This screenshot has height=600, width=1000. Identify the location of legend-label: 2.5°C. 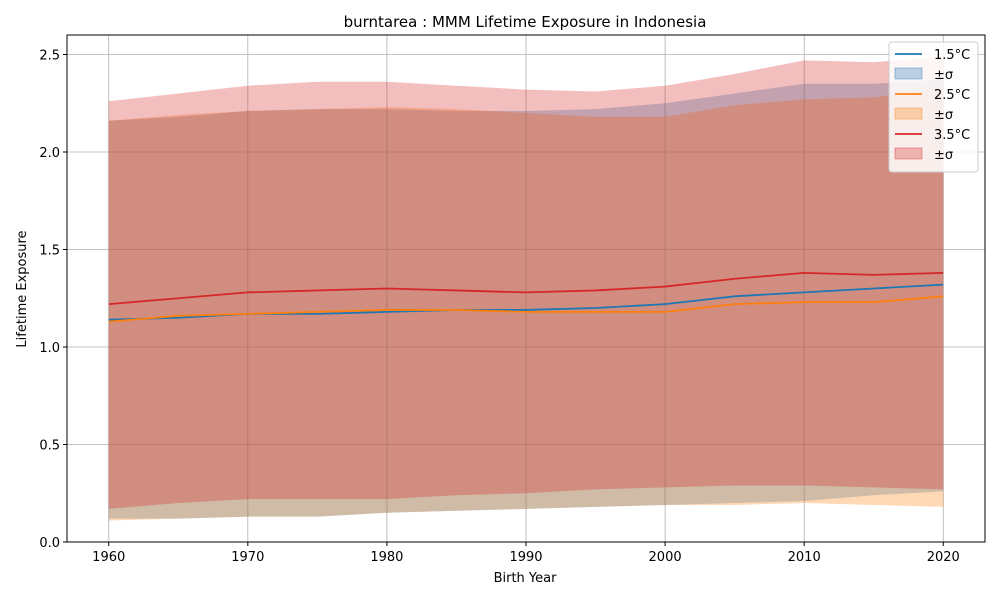
(952, 95).